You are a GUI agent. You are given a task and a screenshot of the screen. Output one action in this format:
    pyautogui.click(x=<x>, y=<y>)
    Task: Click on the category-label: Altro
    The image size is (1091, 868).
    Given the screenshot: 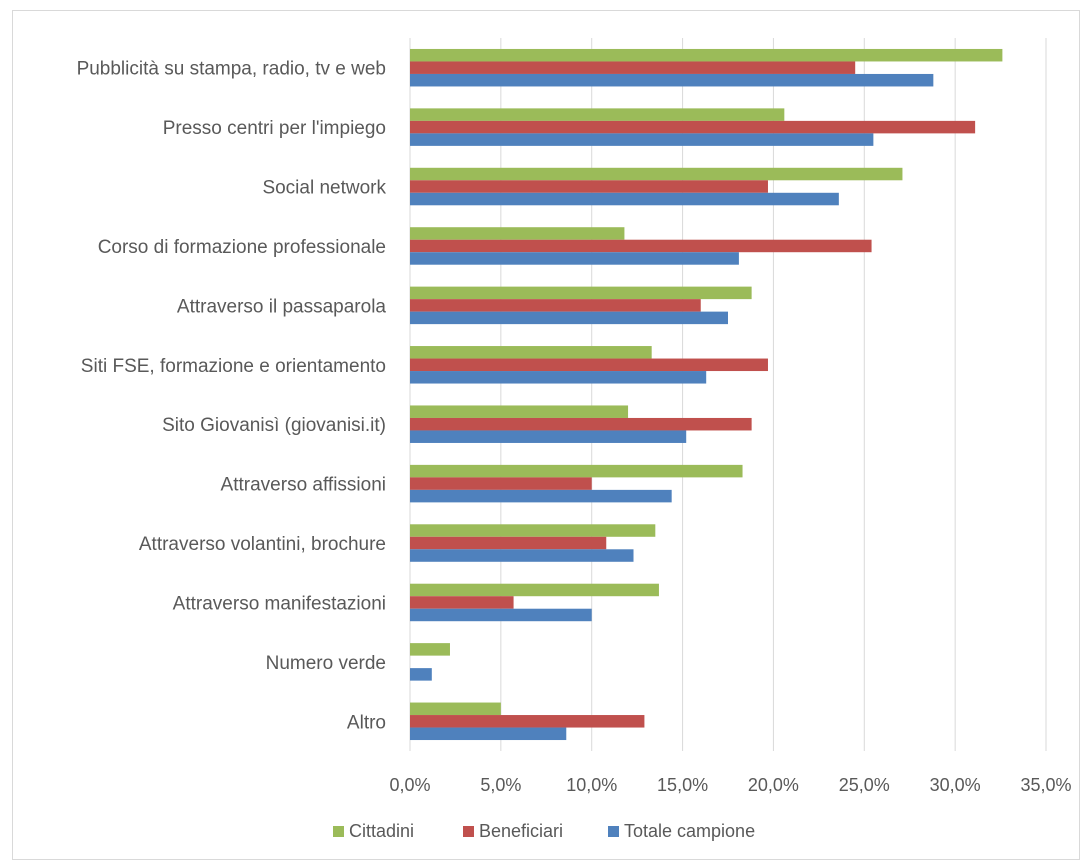 What is the action you would take?
    pyautogui.click(x=366, y=722)
    